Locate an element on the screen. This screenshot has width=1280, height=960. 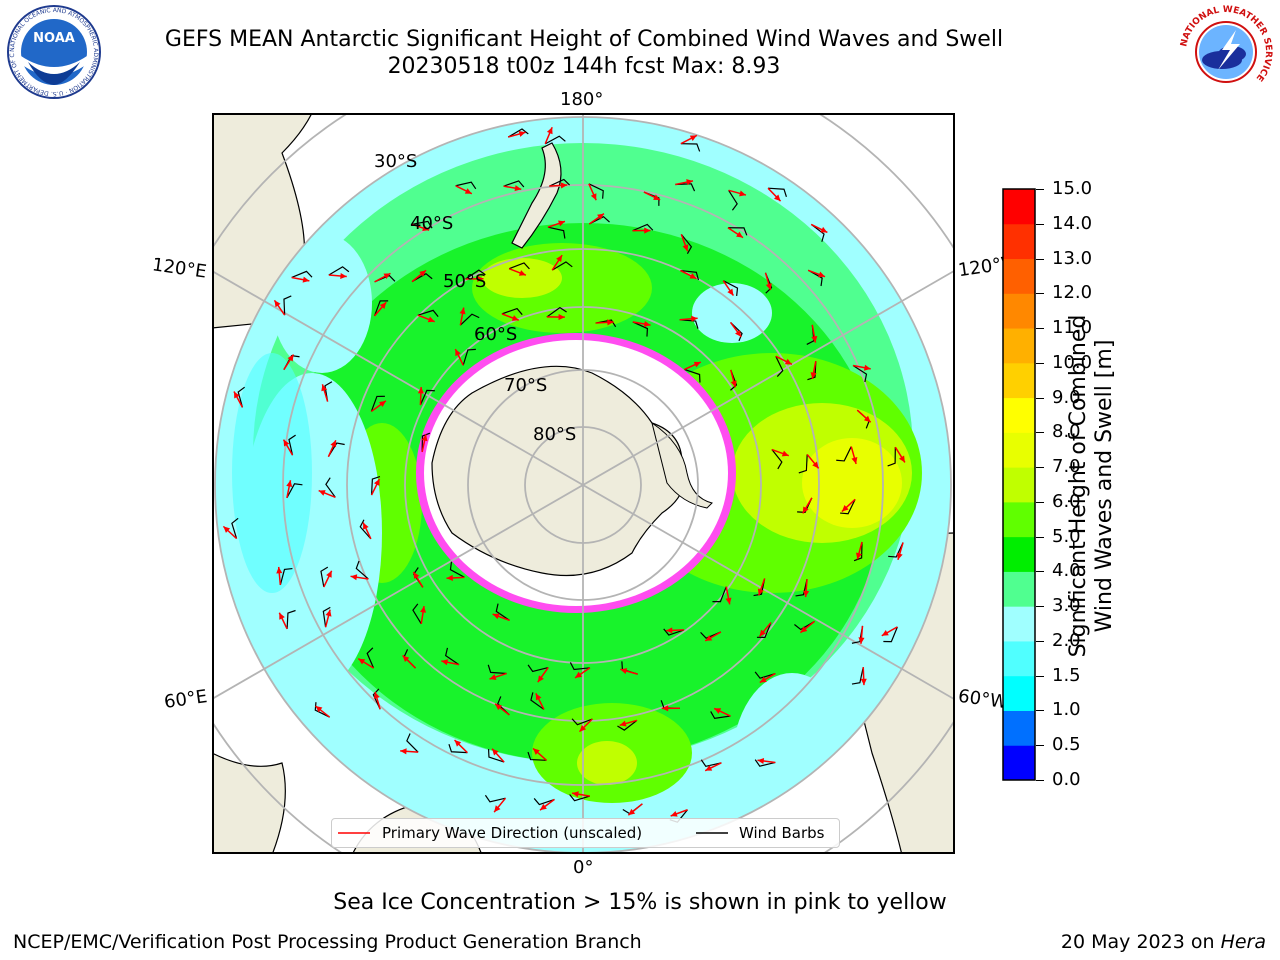
africa-southeast-land is located at coordinates (249, 802).